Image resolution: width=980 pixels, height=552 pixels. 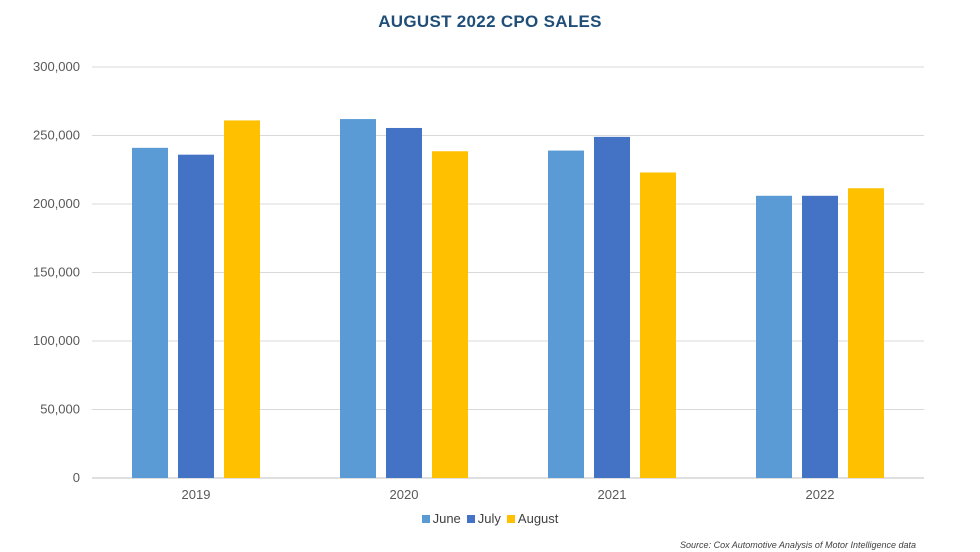 I want to click on x-tick-label: 2020, so click(x=404, y=494).